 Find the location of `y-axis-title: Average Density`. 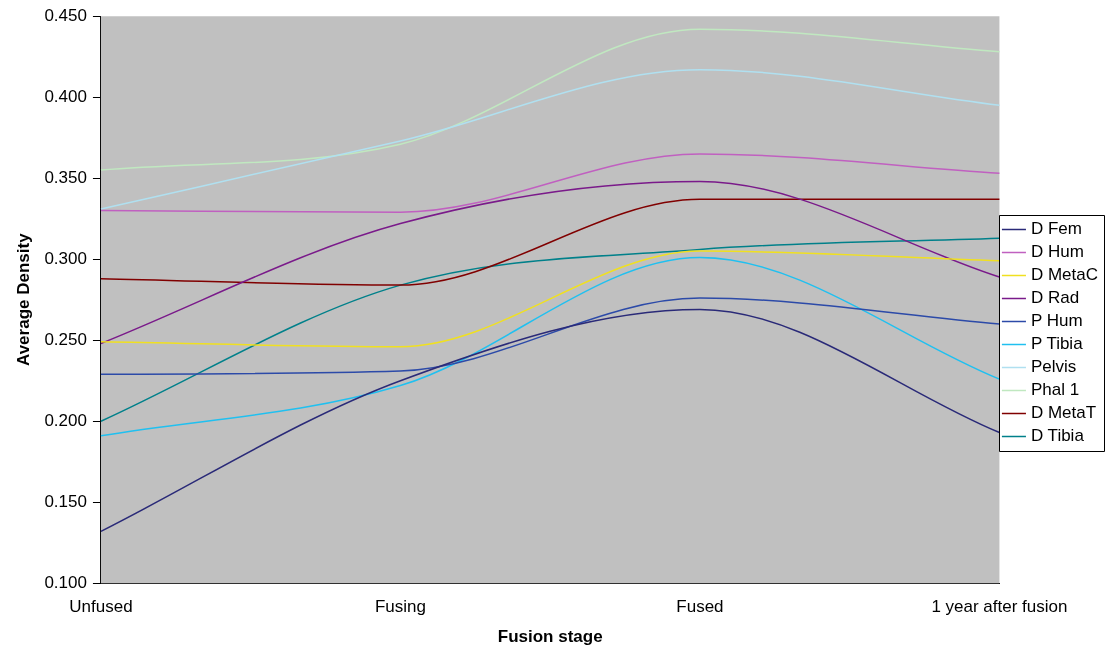

y-axis-title: Average Density is located at coordinates (23, 299).